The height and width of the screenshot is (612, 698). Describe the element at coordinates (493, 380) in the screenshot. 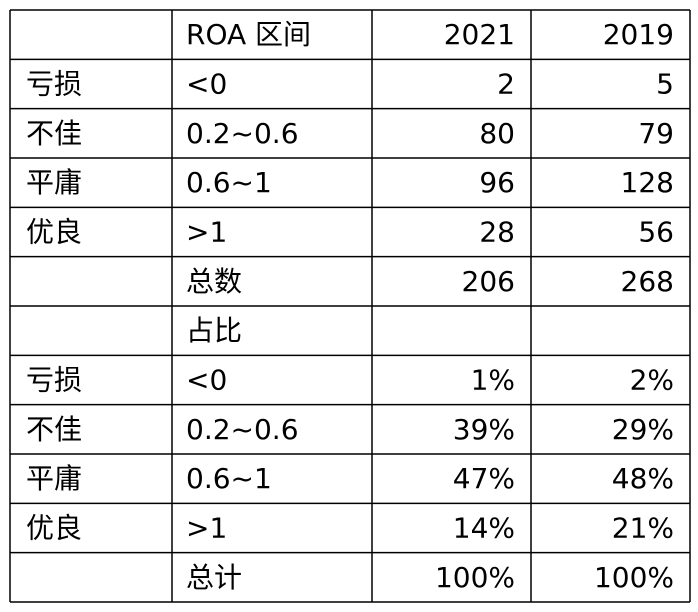

I see `cell-text: 1%` at that location.